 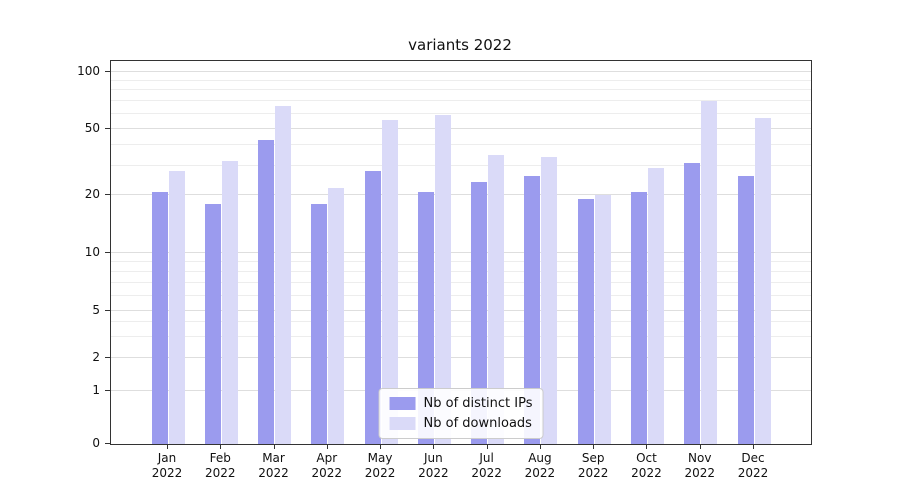 I want to click on chart-title: variants 2022, so click(x=460, y=45).